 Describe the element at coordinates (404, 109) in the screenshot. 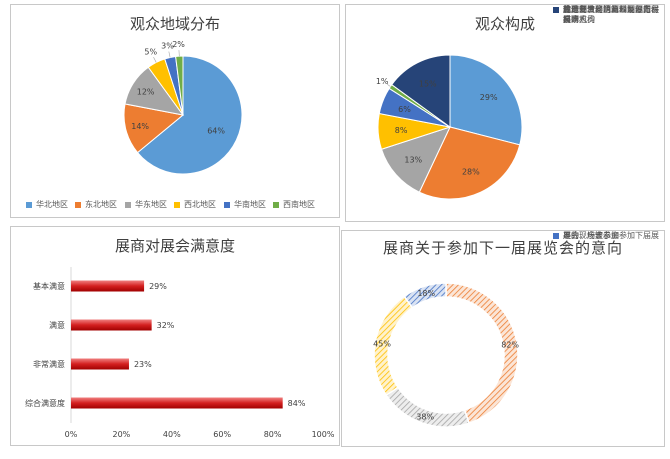

I see `audience-pie-label-5: 6%` at that location.